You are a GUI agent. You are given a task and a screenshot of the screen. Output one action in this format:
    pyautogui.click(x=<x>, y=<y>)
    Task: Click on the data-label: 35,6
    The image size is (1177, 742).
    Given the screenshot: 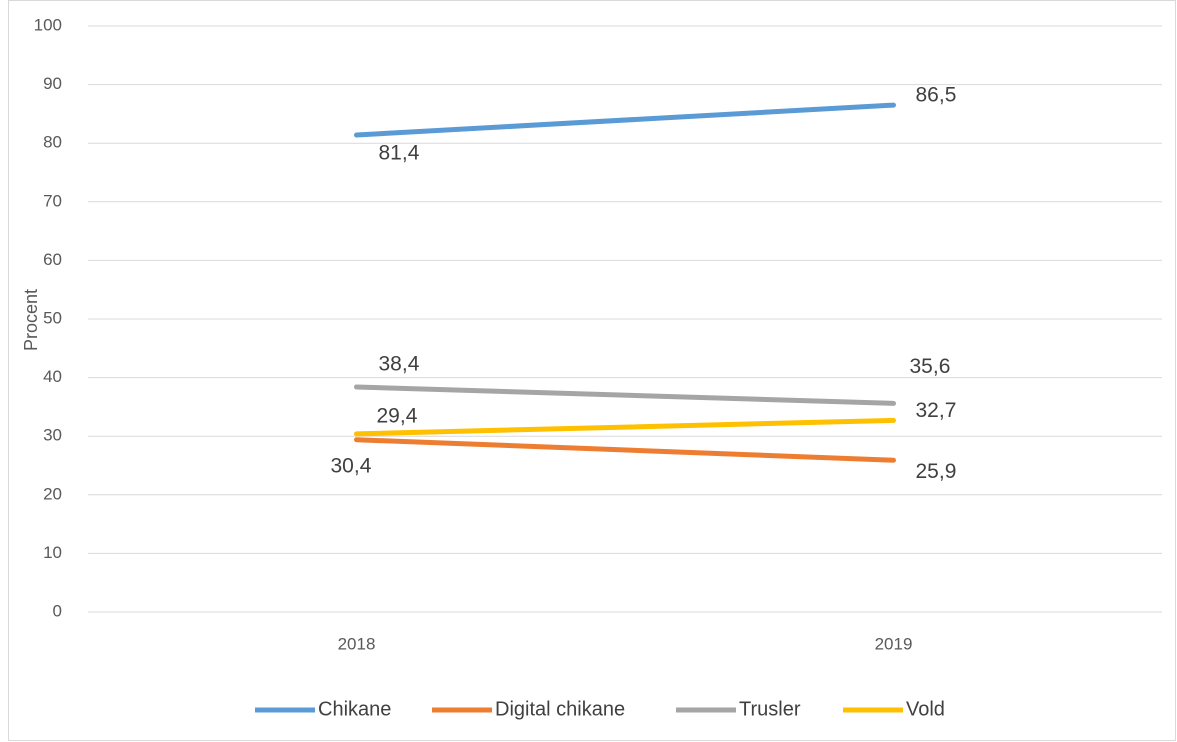 What is the action you would take?
    pyautogui.click(x=930, y=366)
    